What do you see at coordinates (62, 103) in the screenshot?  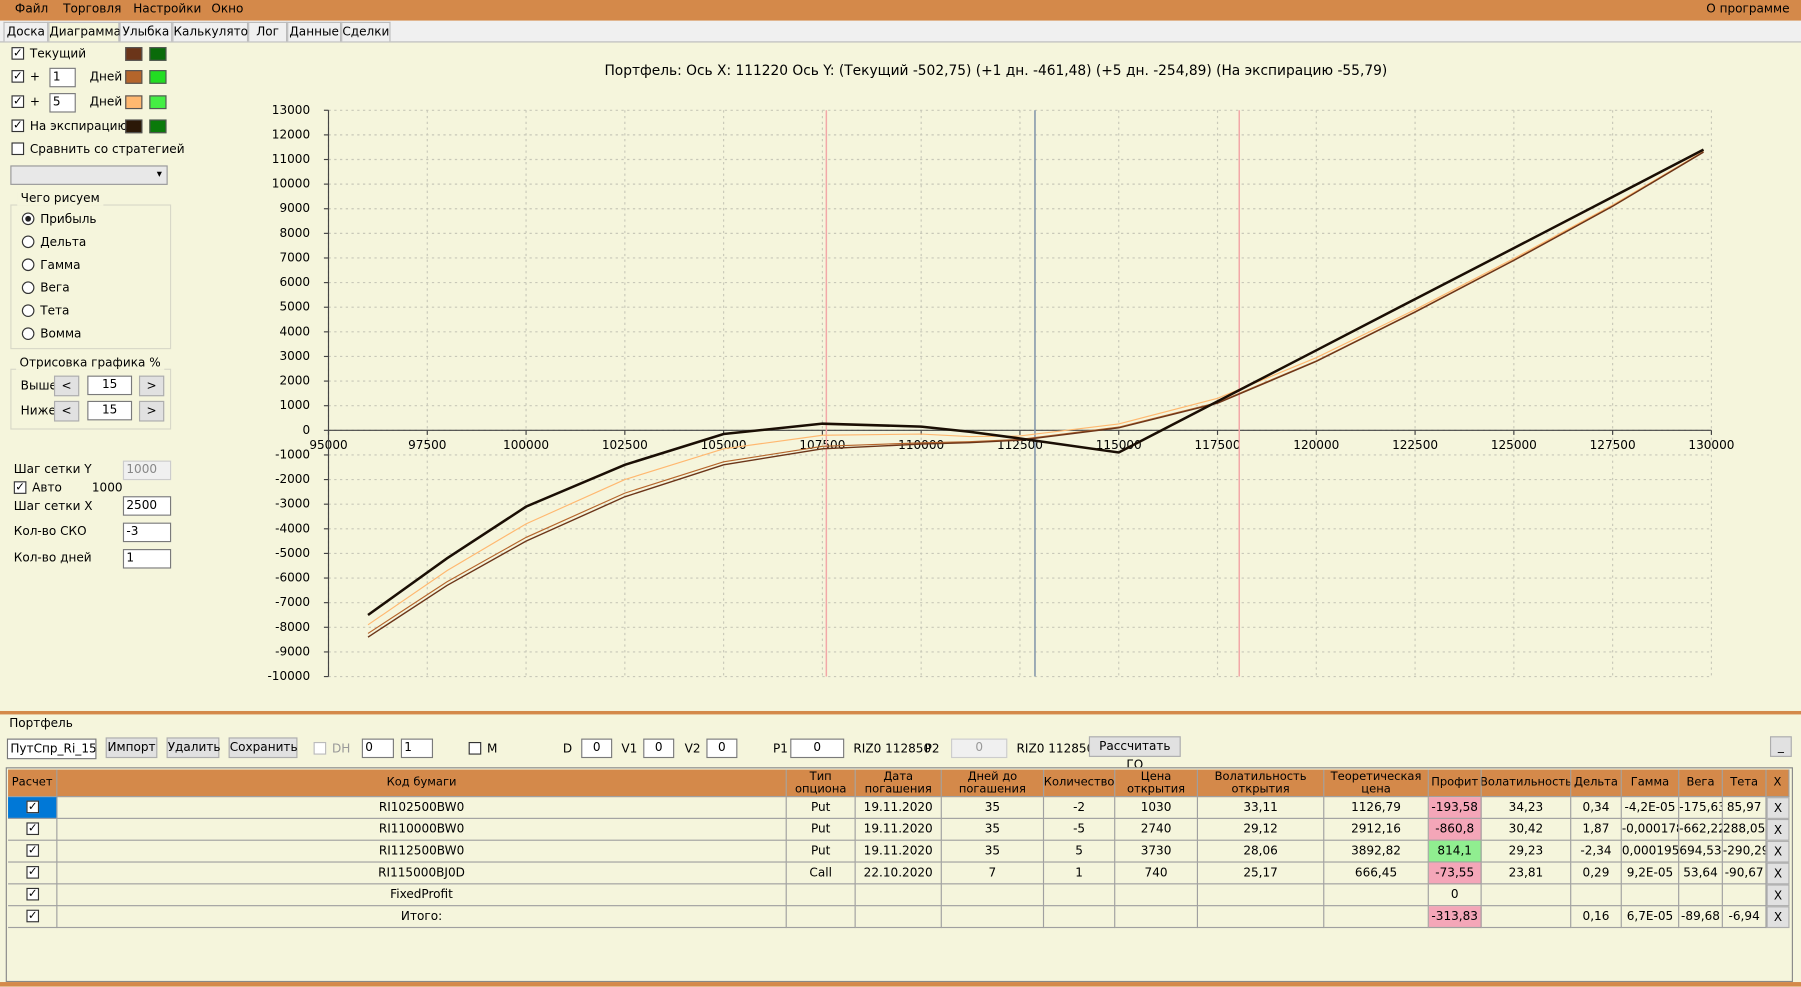 I see `input: 5` at bounding box center [62, 103].